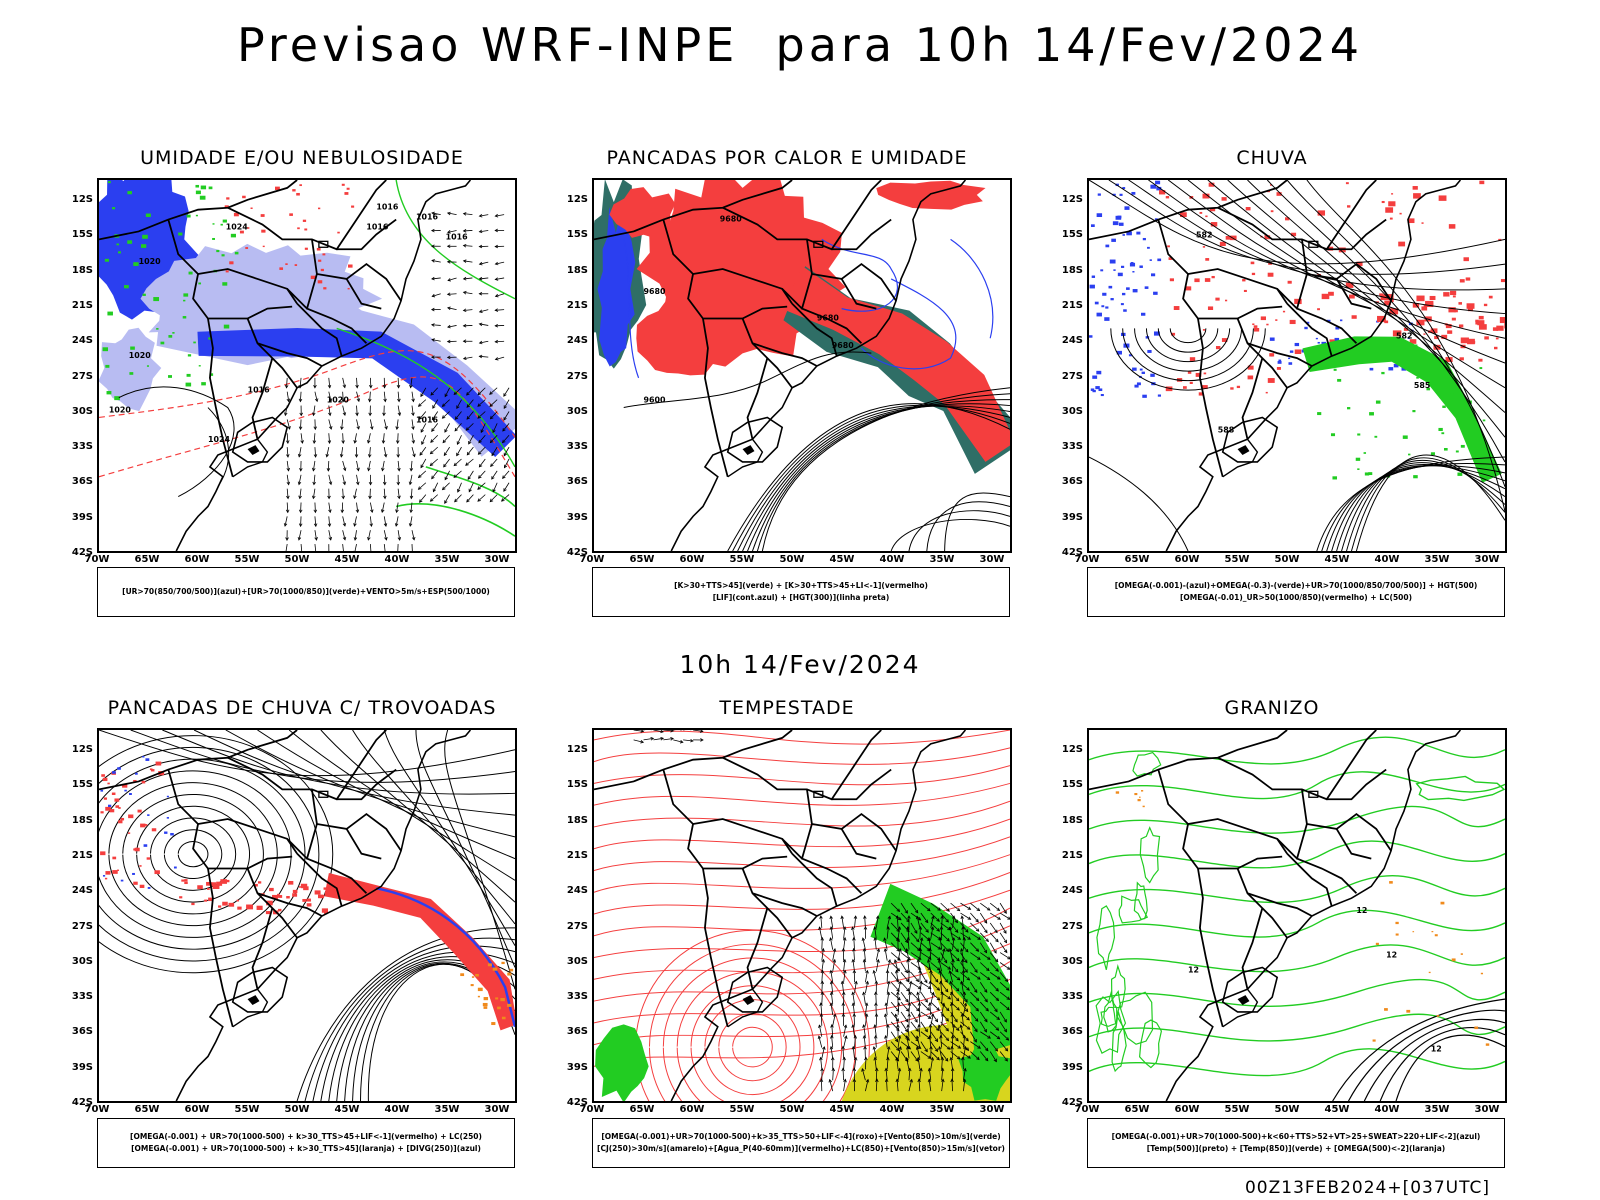 Image resolution: width=1600 pixels, height=1200 pixels. What do you see at coordinates (577, 517) in the screenshot?
I see `lat-label: 39S` at bounding box center [577, 517].